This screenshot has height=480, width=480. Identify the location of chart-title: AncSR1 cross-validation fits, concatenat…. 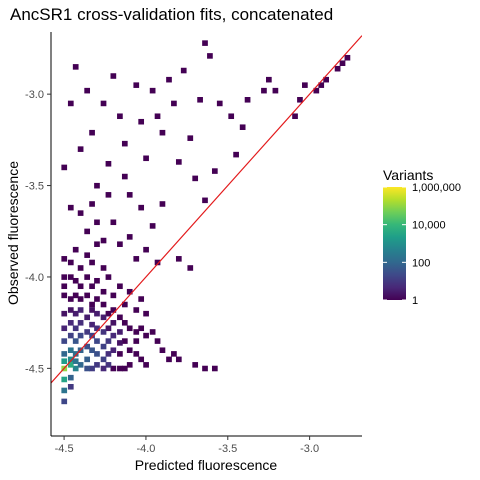
(171, 14).